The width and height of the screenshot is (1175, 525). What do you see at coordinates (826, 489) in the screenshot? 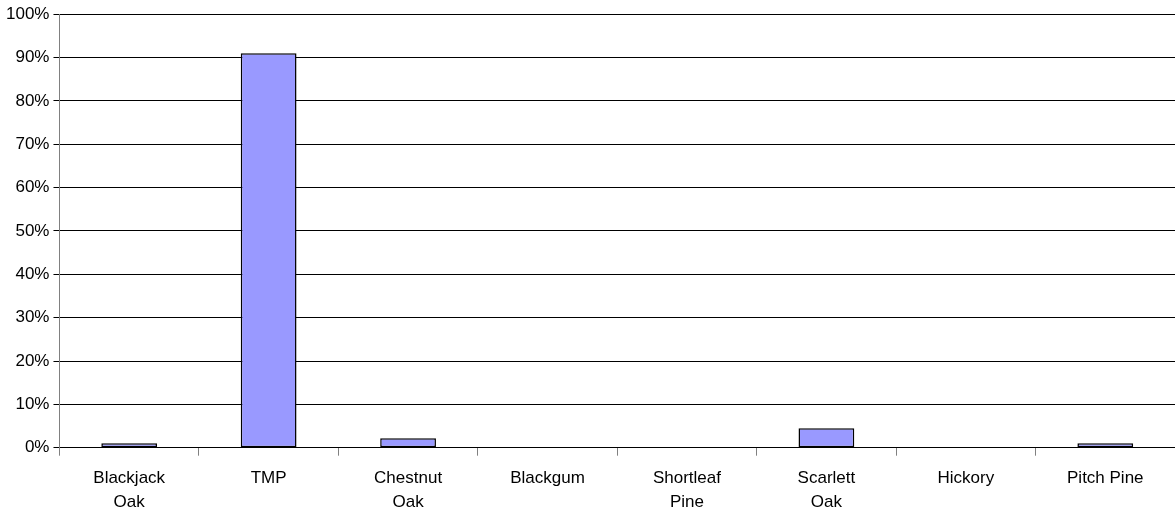
I see `x-tick-label: Scarlett Oak` at bounding box center [826, 489].